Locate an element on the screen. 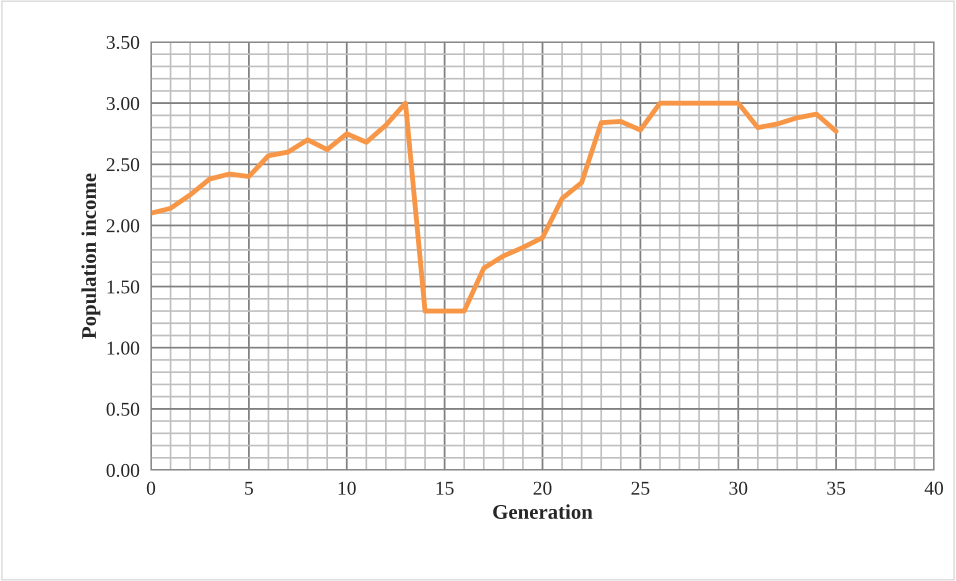 Image resolution: width=956 pixels, height=581 pixels. y-tick-label: 0.00 is located at coordinates (123, 471).